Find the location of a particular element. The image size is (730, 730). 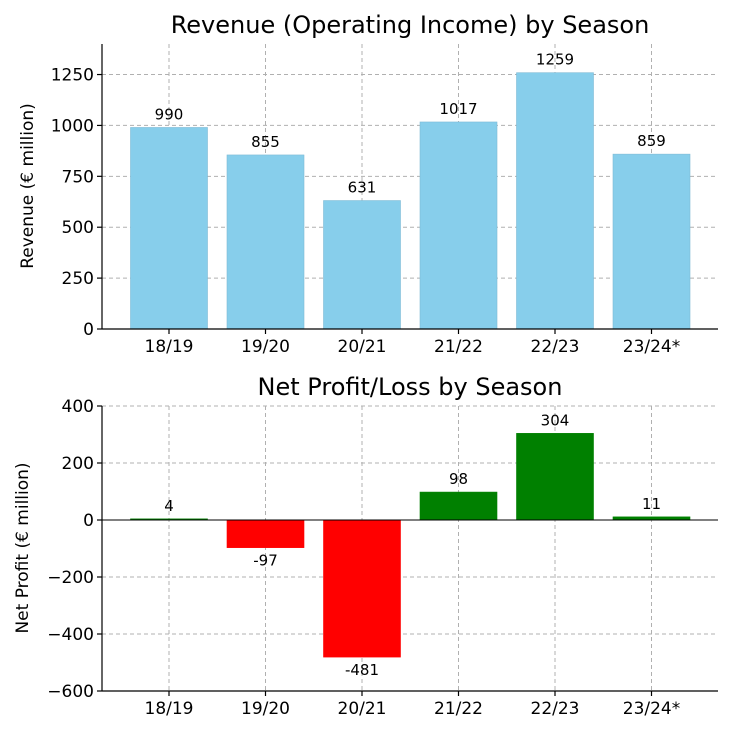

net-profit-data-label: 11 is located at coordinates (651, 504).